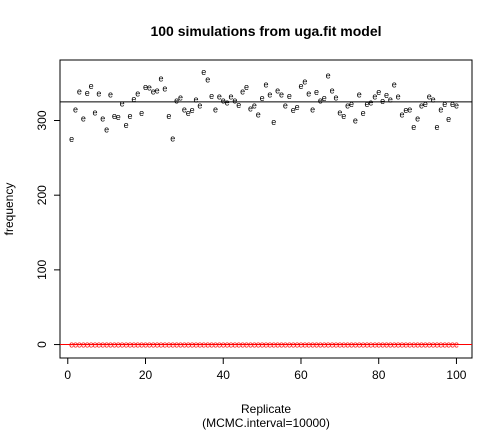  I want to click on x-tick-label: 80, so click(379, 375).